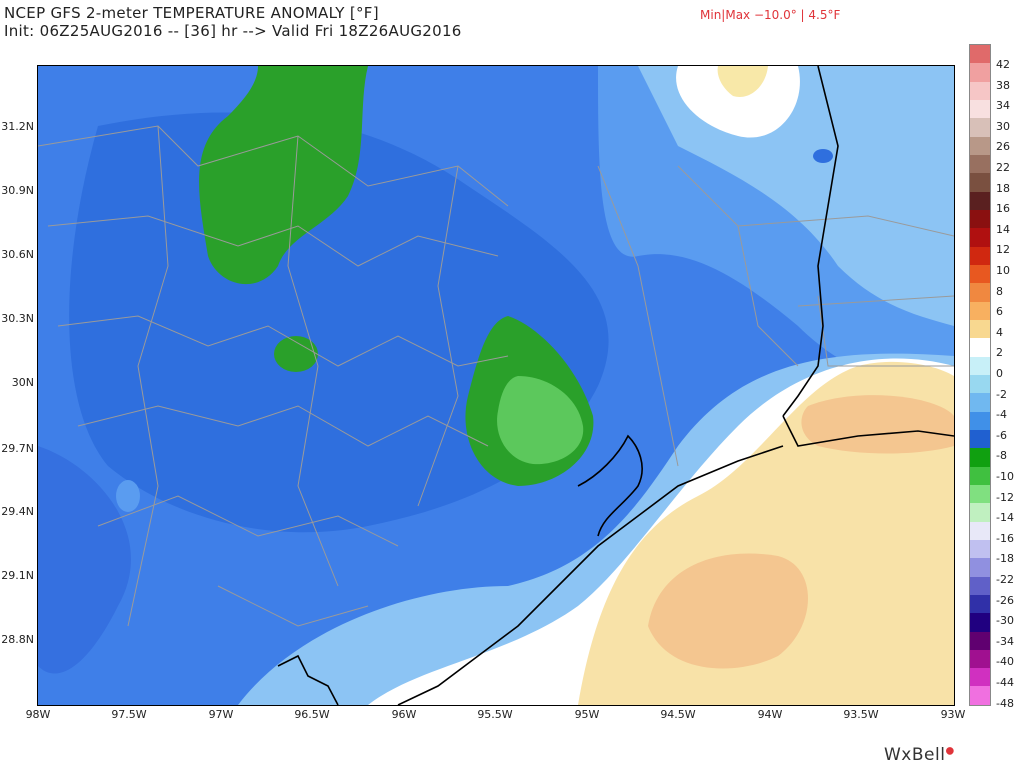 This screenshot has width=1024, height=768. What do you see at coordinates (953, 714) in the screenshot?
I see `lon-label: 93W` at bounding box center [953, 714].